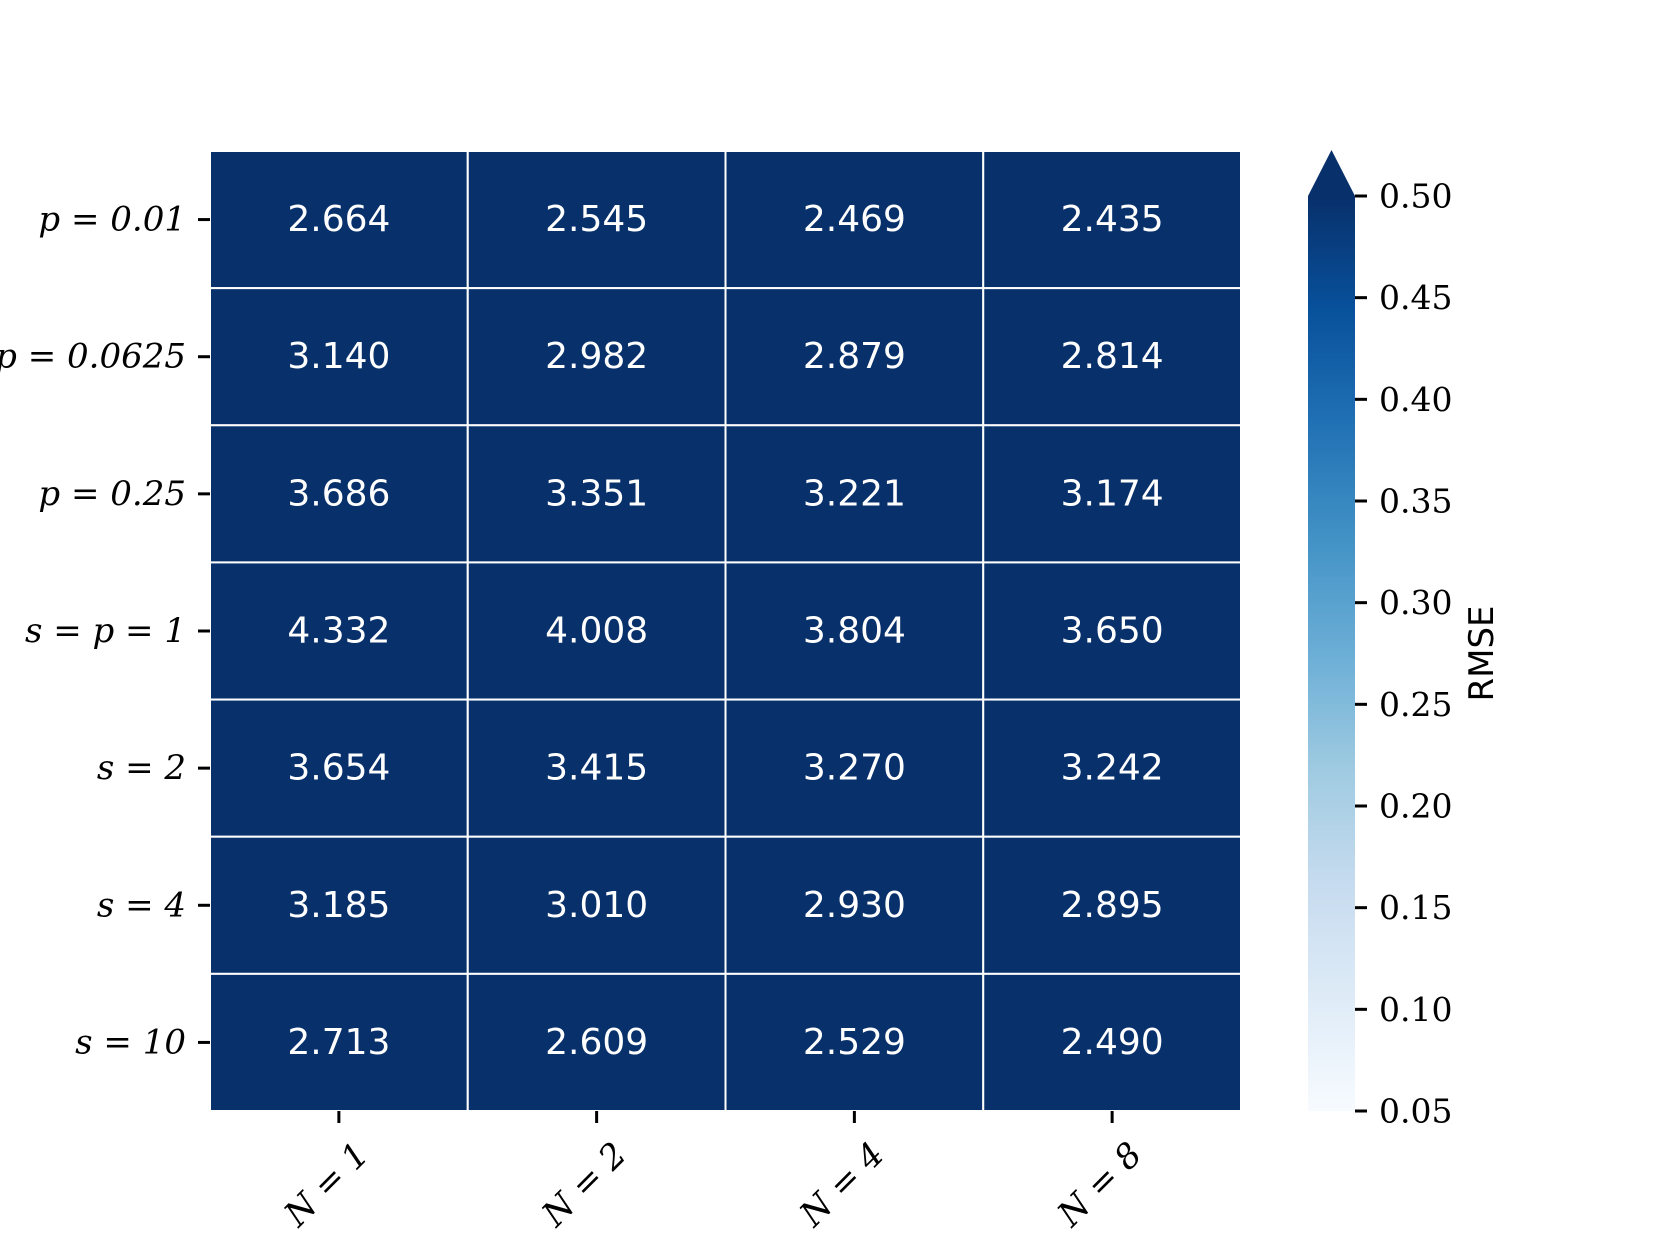 This screenshot has width=1660, height=1245. Describe the element at coordinates (1099, 1185) in the screenshot. I see `x-tick-label: N = 8` at that location.